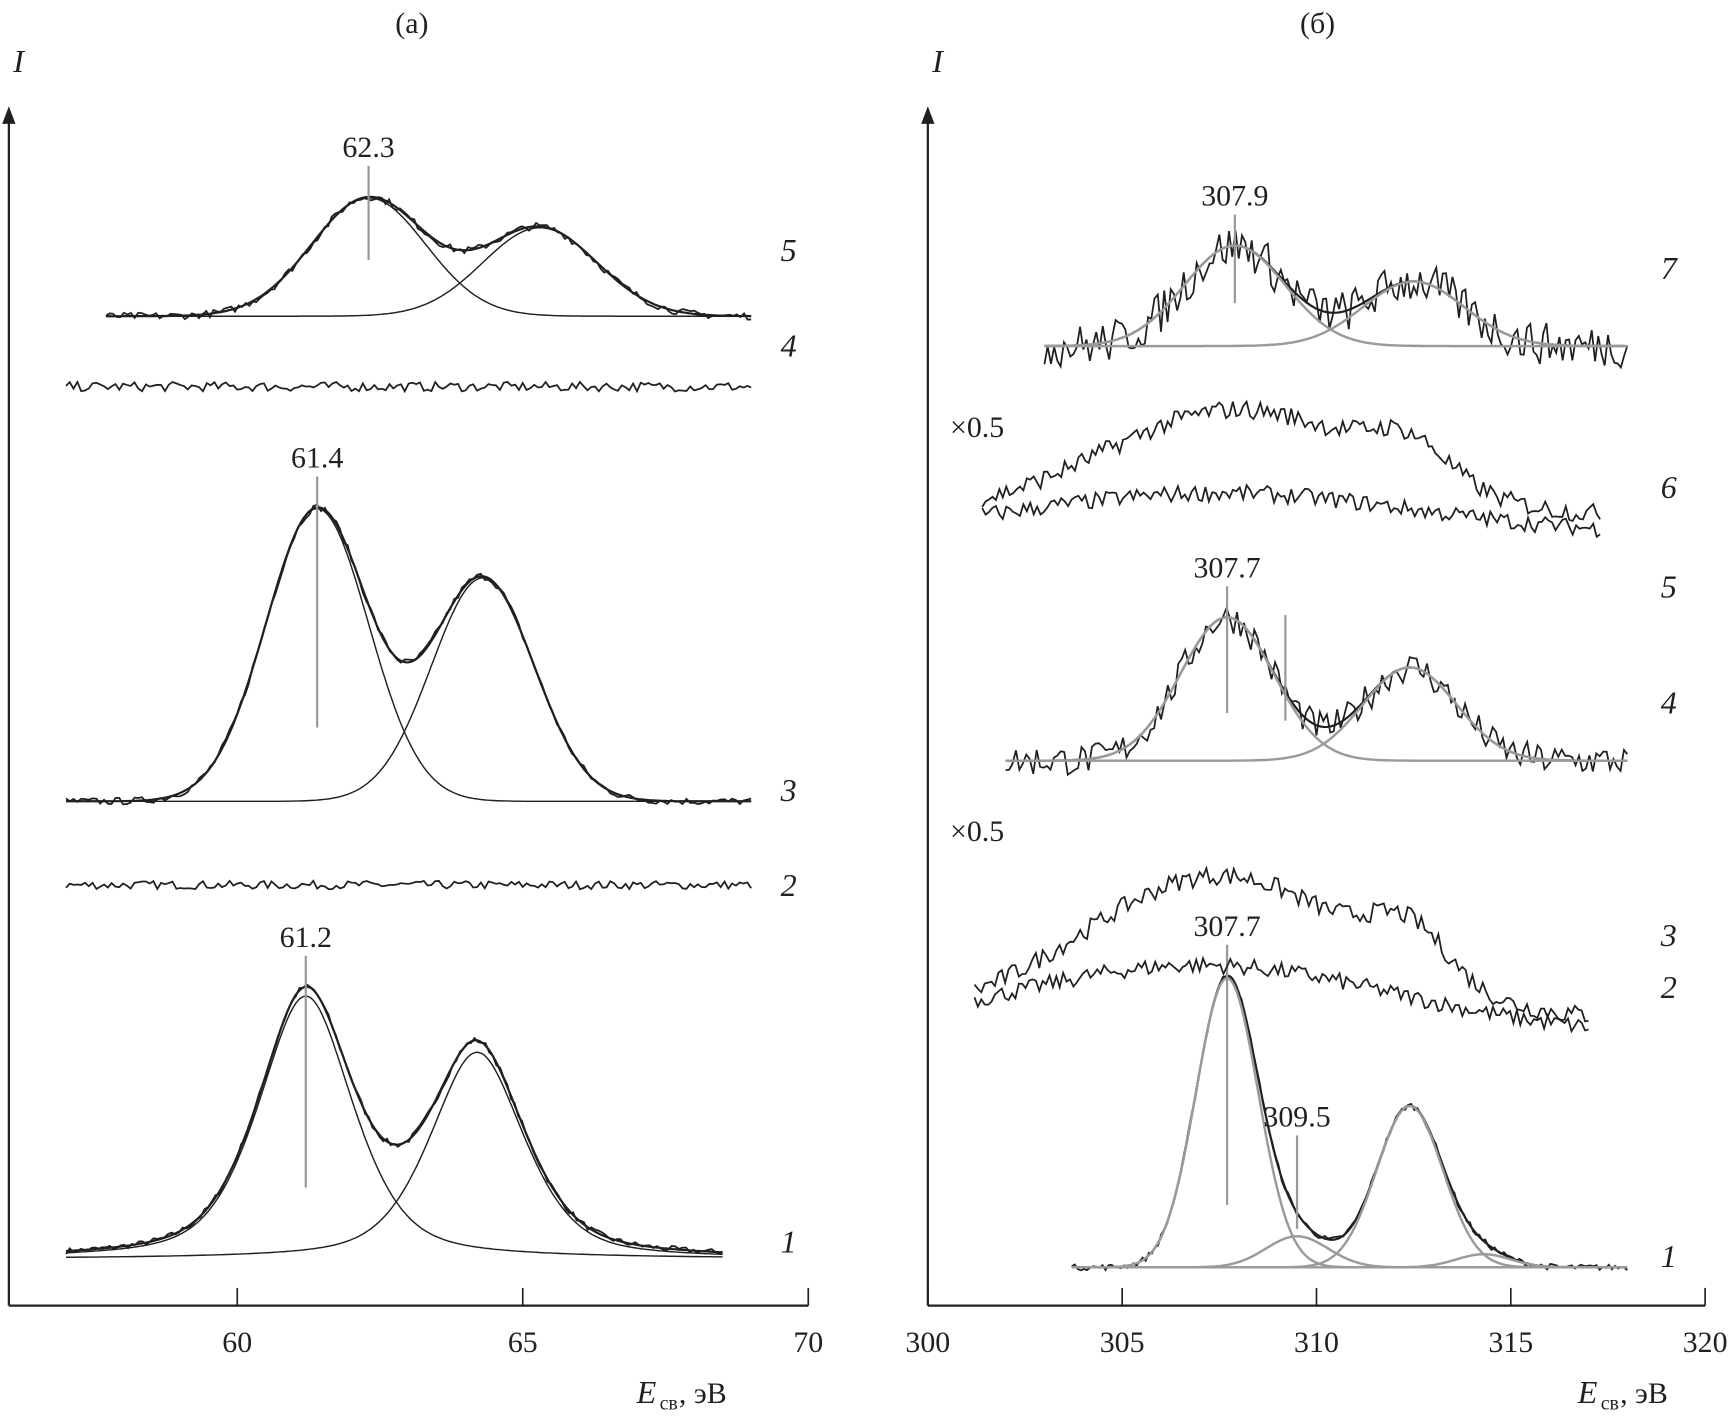 Image resolution: width=1735 pixels, height=1424 pixels. What do you see at coordinates (523, 1342) in the screenshot?
I see `x-tick-label: 65` at bounding box center [523, 1342].